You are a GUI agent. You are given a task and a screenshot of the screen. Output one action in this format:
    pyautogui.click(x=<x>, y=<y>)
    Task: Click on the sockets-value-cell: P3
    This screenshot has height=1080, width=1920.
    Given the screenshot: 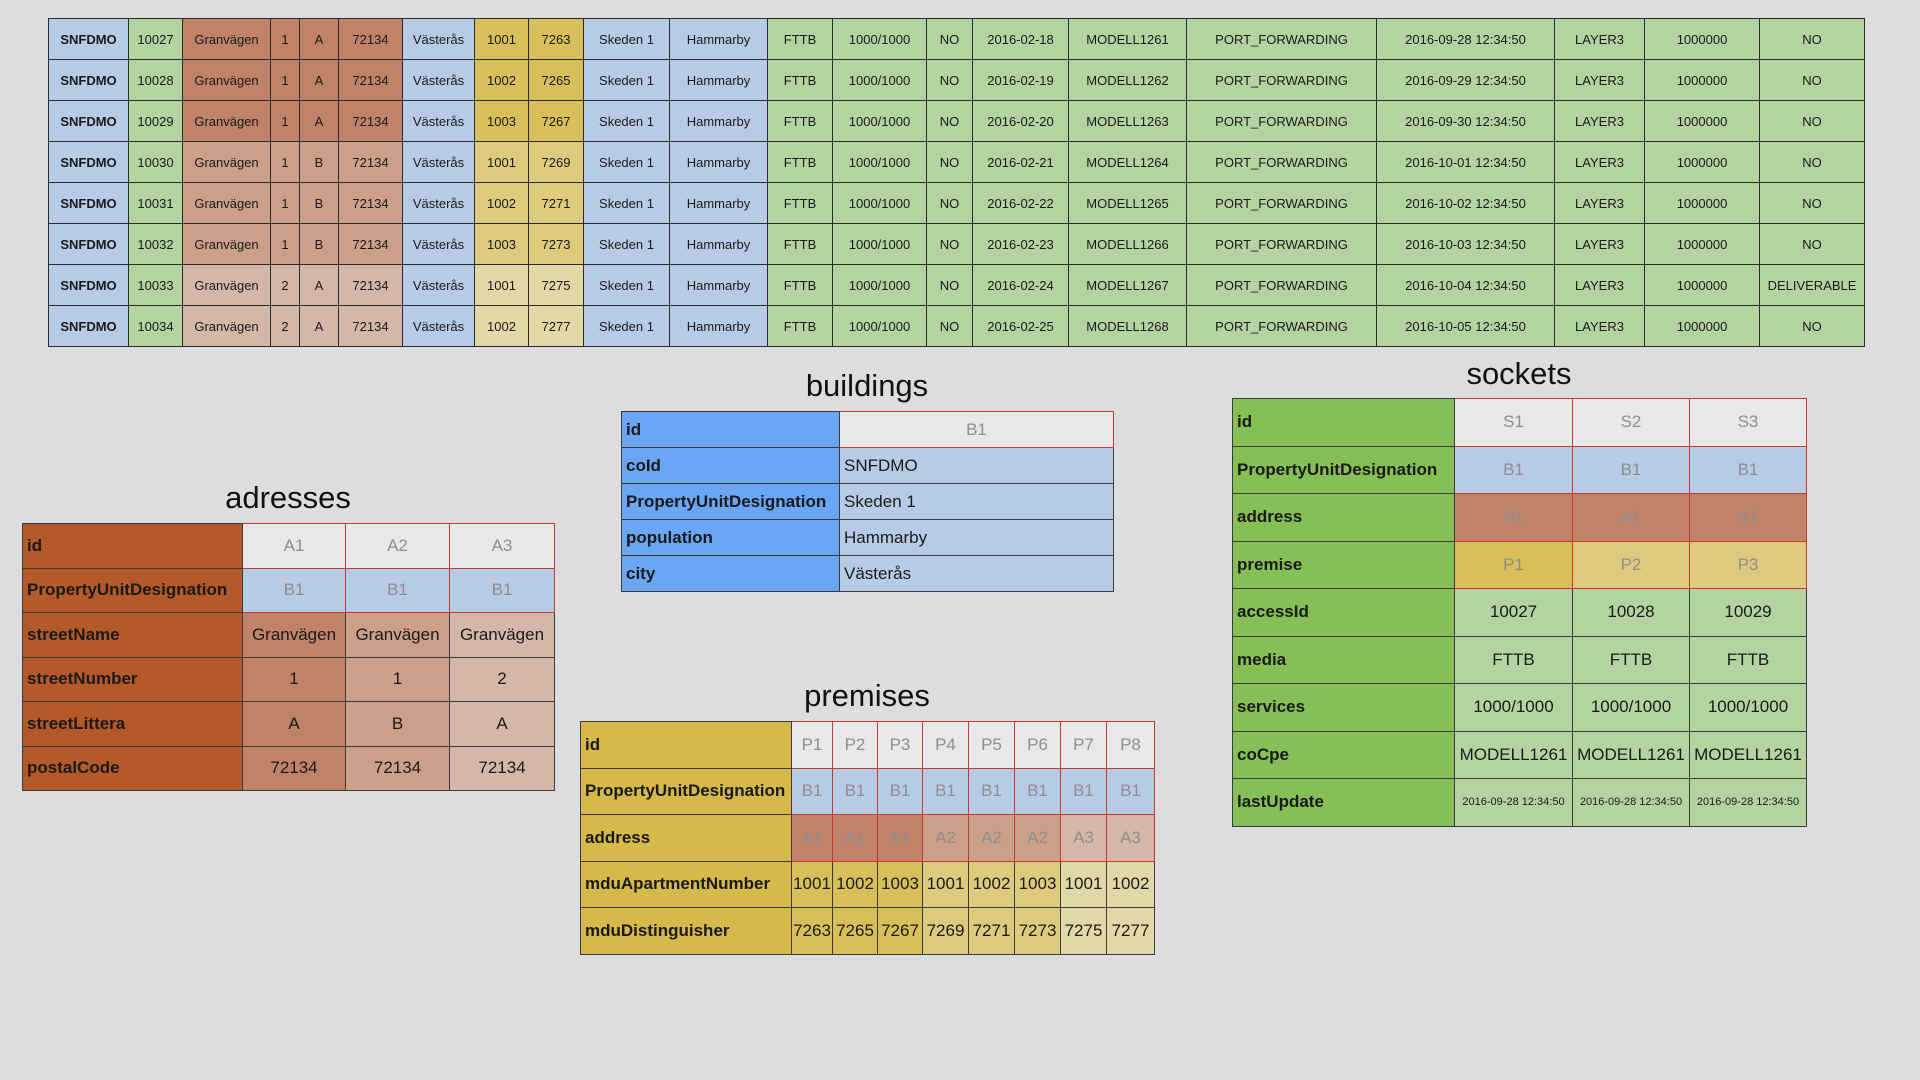 What is the action you would take?
    pyautogui.click(x=1748, y=564)
    